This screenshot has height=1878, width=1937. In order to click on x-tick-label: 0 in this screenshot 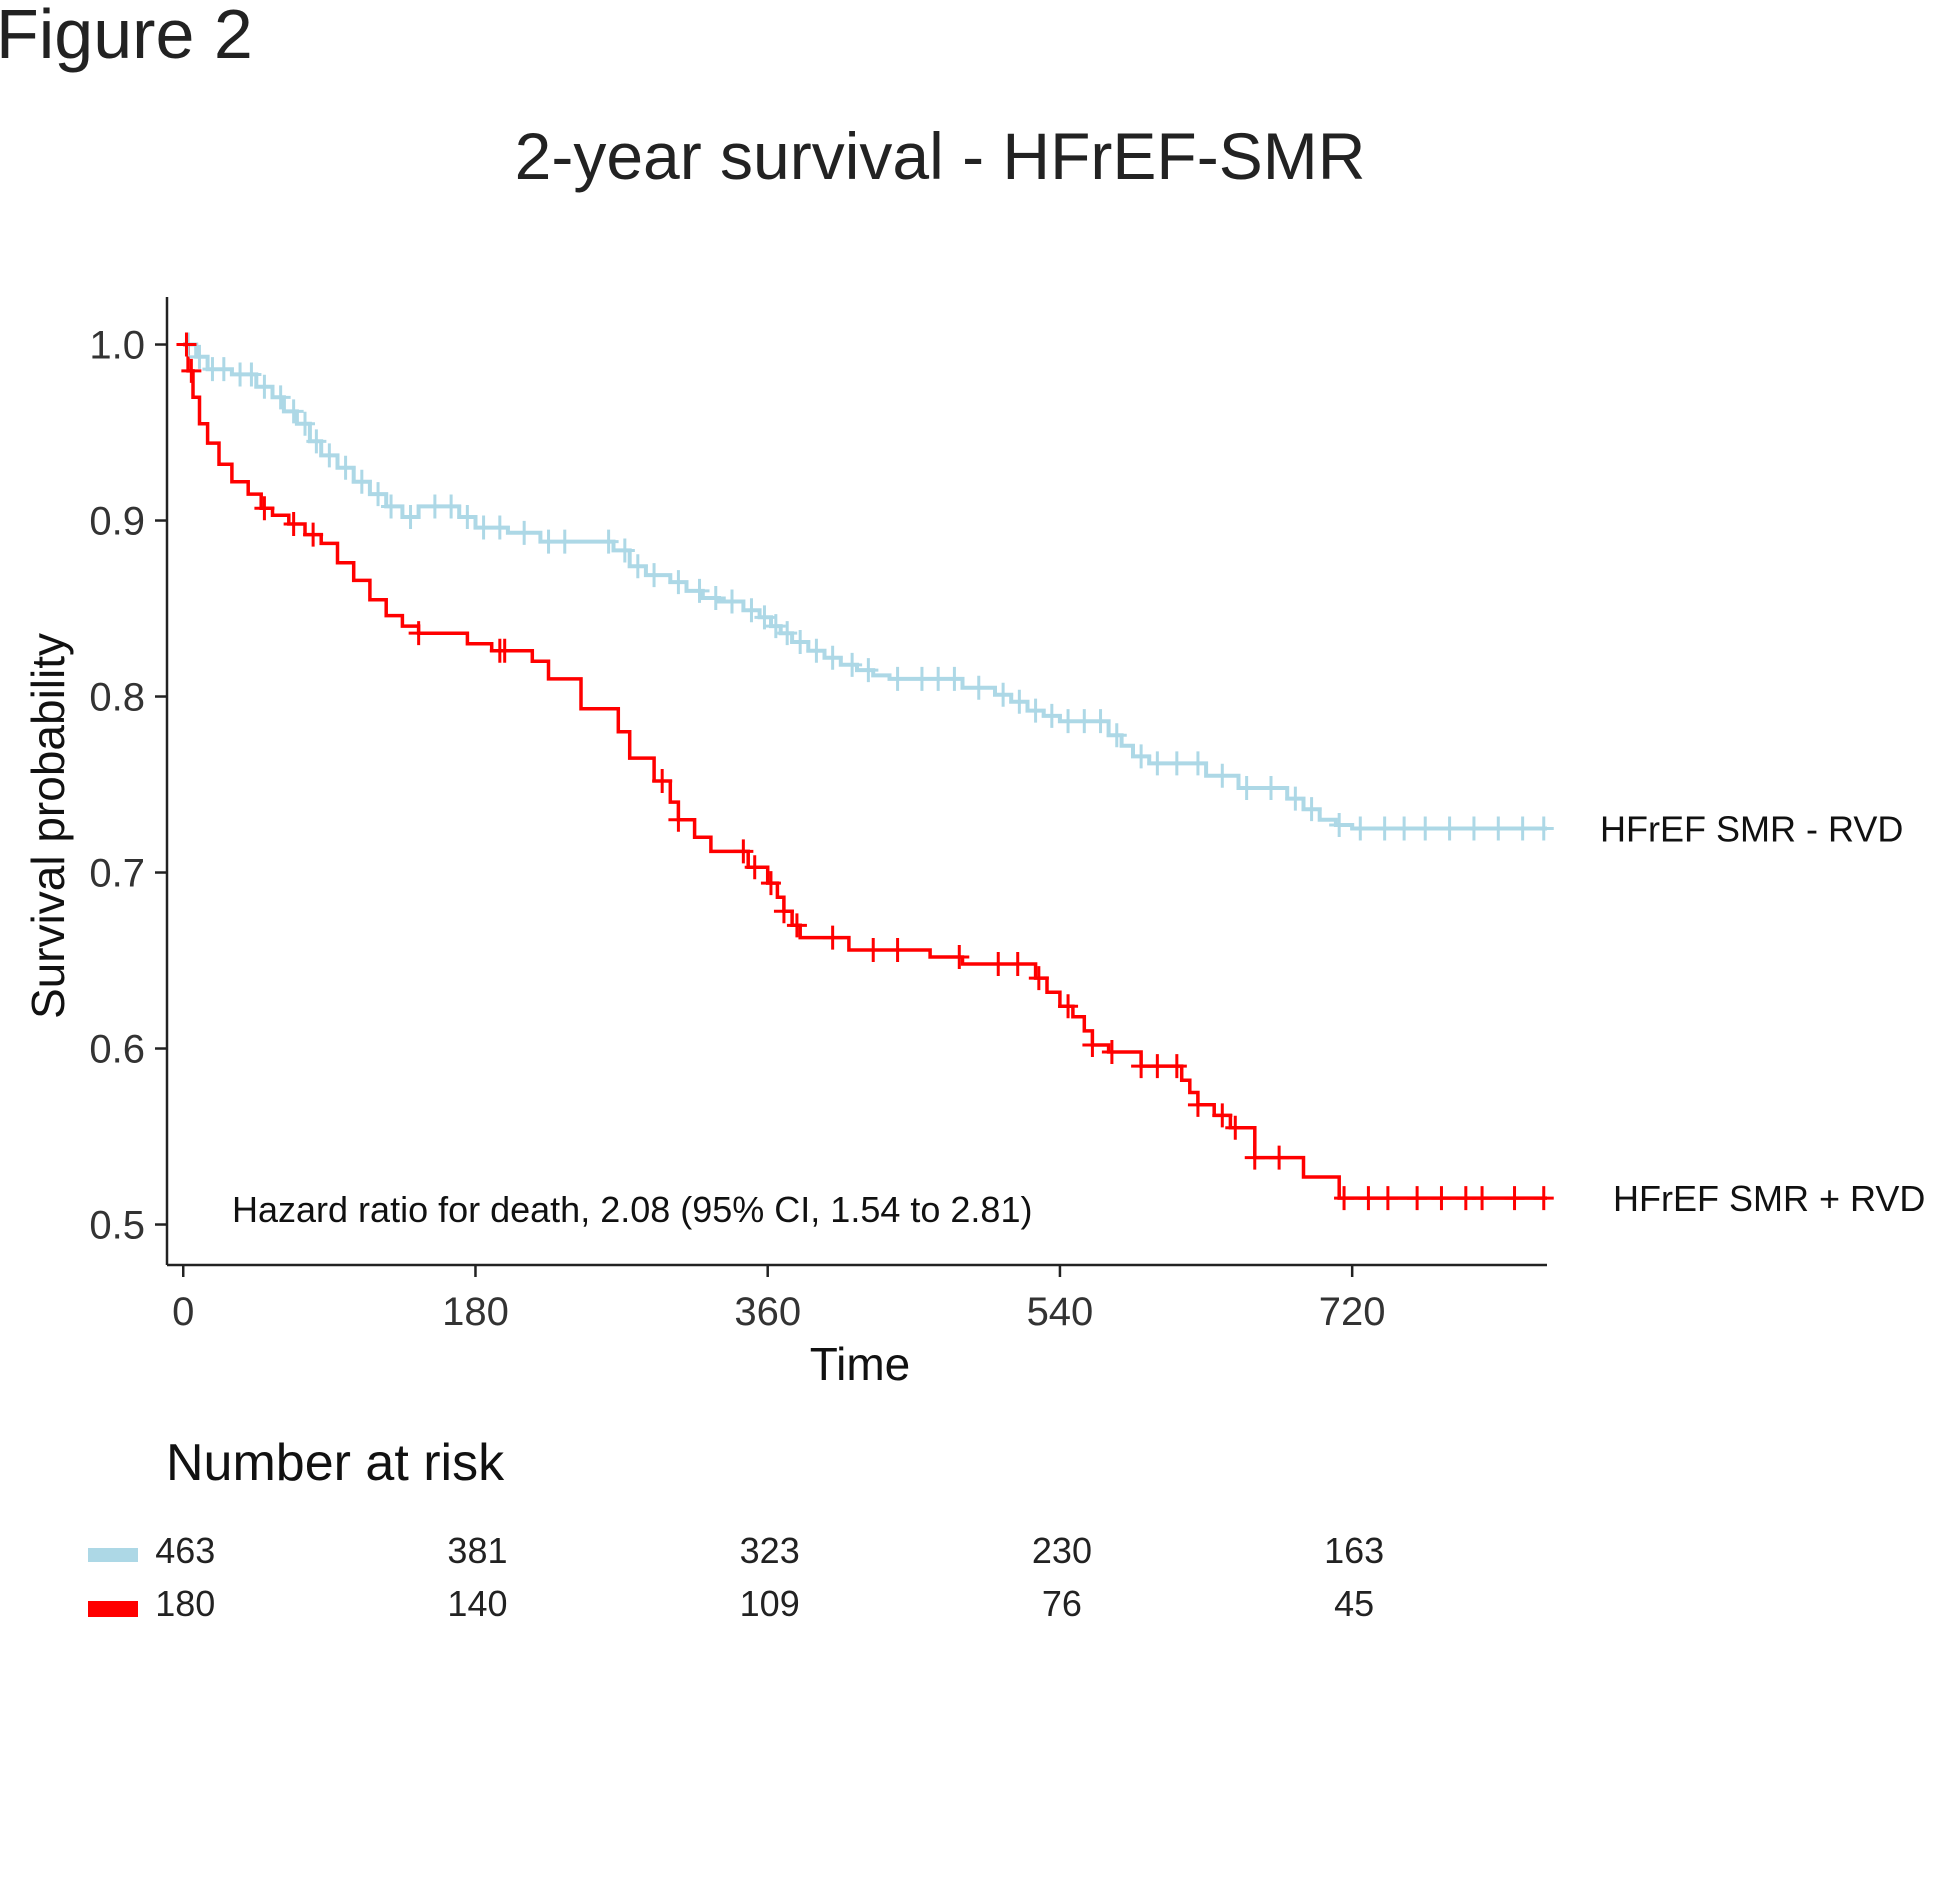, I will do `click(183, 1312)`.